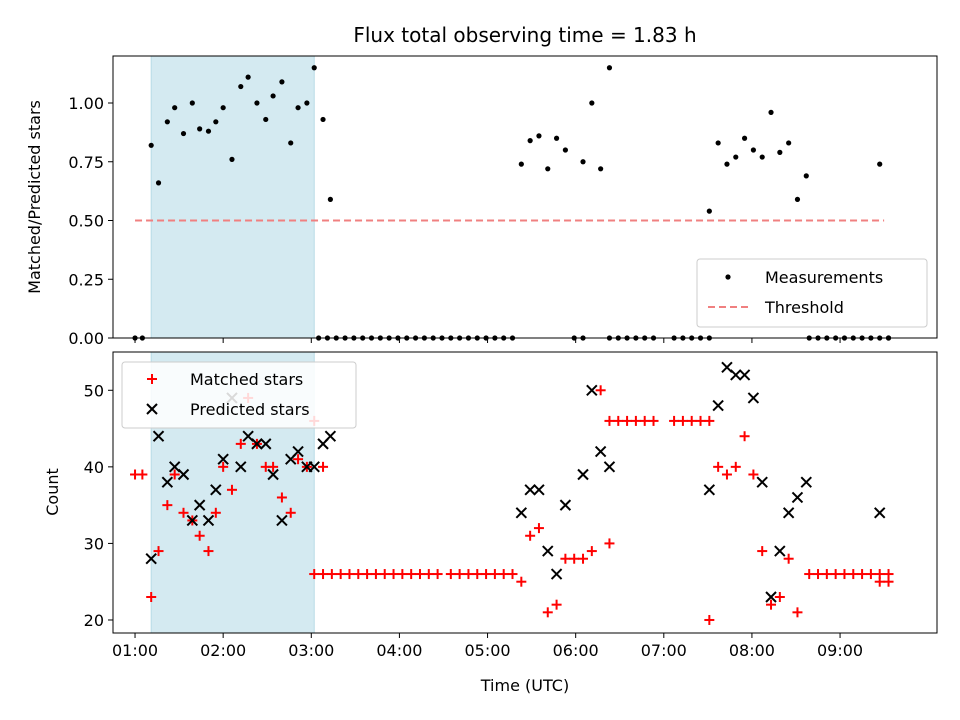 The width and height of the screenshot is (960, 720). I want to click on legend-marker-predicted, so click(152, 409).